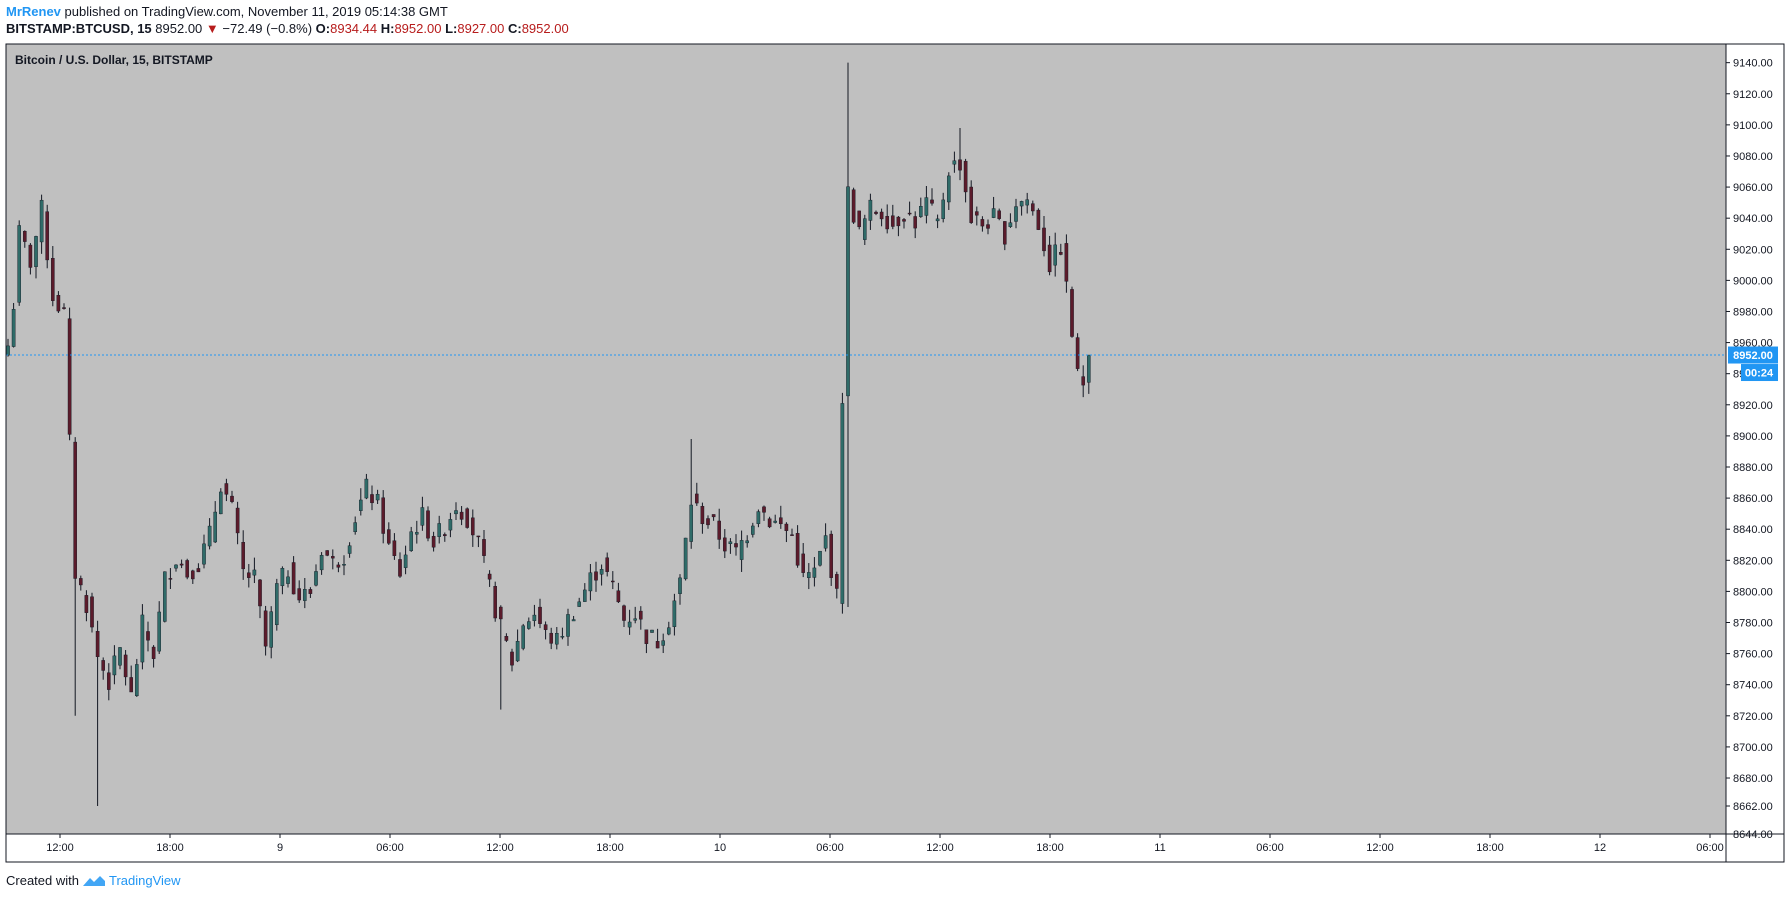 This screenshot has height=899, width=1788. I want to click on time-axis, so click(895, 848).